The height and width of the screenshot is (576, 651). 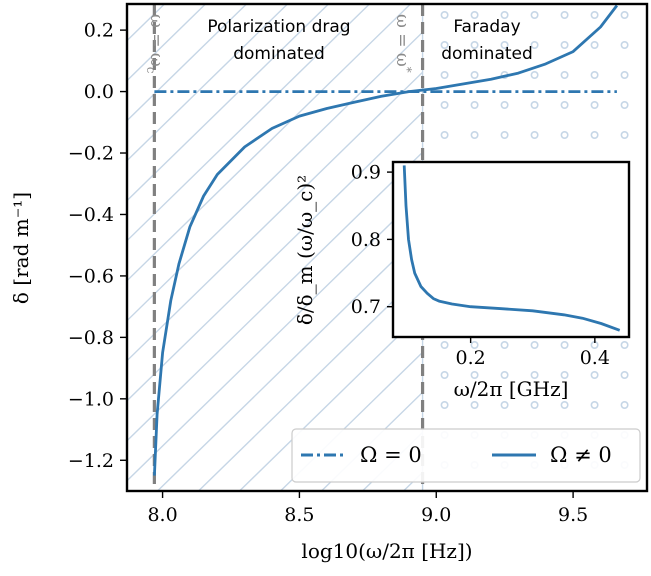 I want to click on region-label-right-line2: dominated, so click(x=487, y=54).